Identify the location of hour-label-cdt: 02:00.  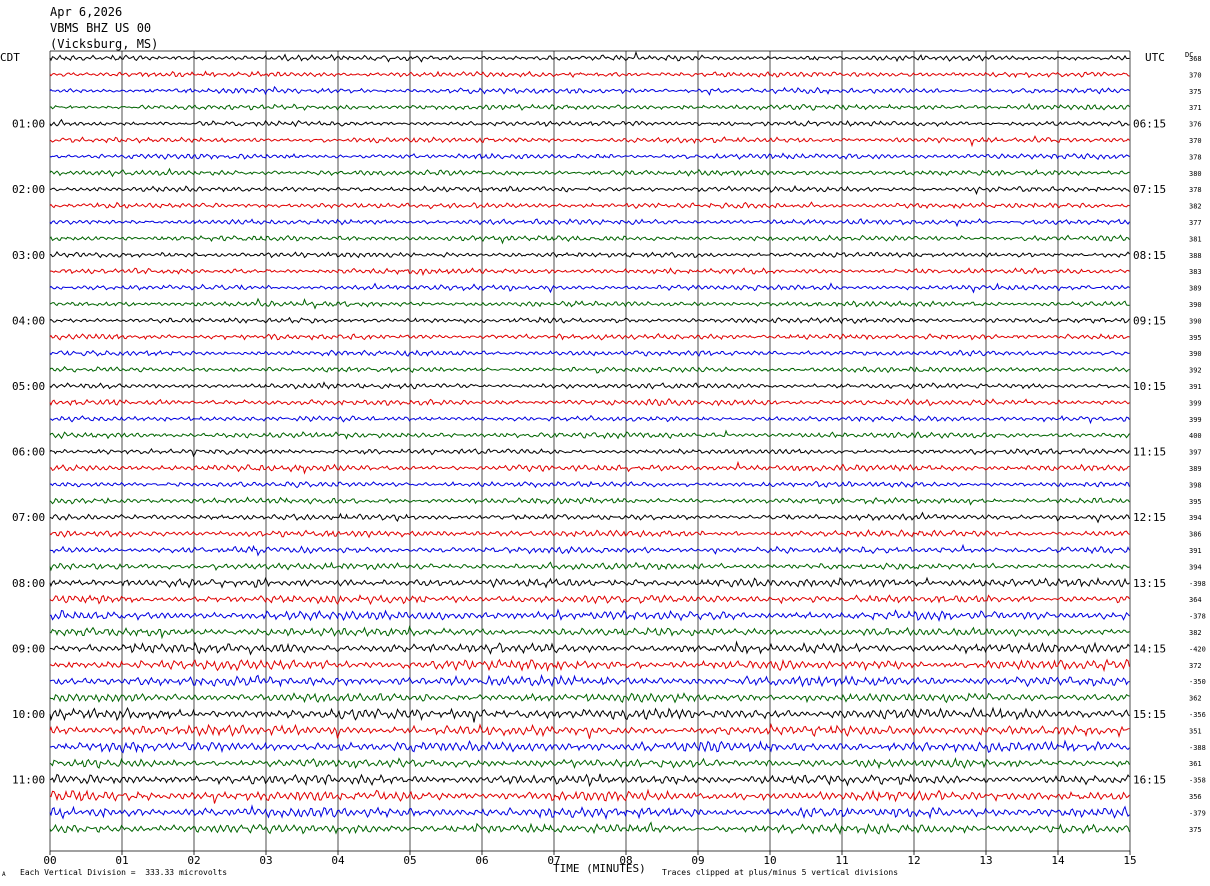
(28, 189).